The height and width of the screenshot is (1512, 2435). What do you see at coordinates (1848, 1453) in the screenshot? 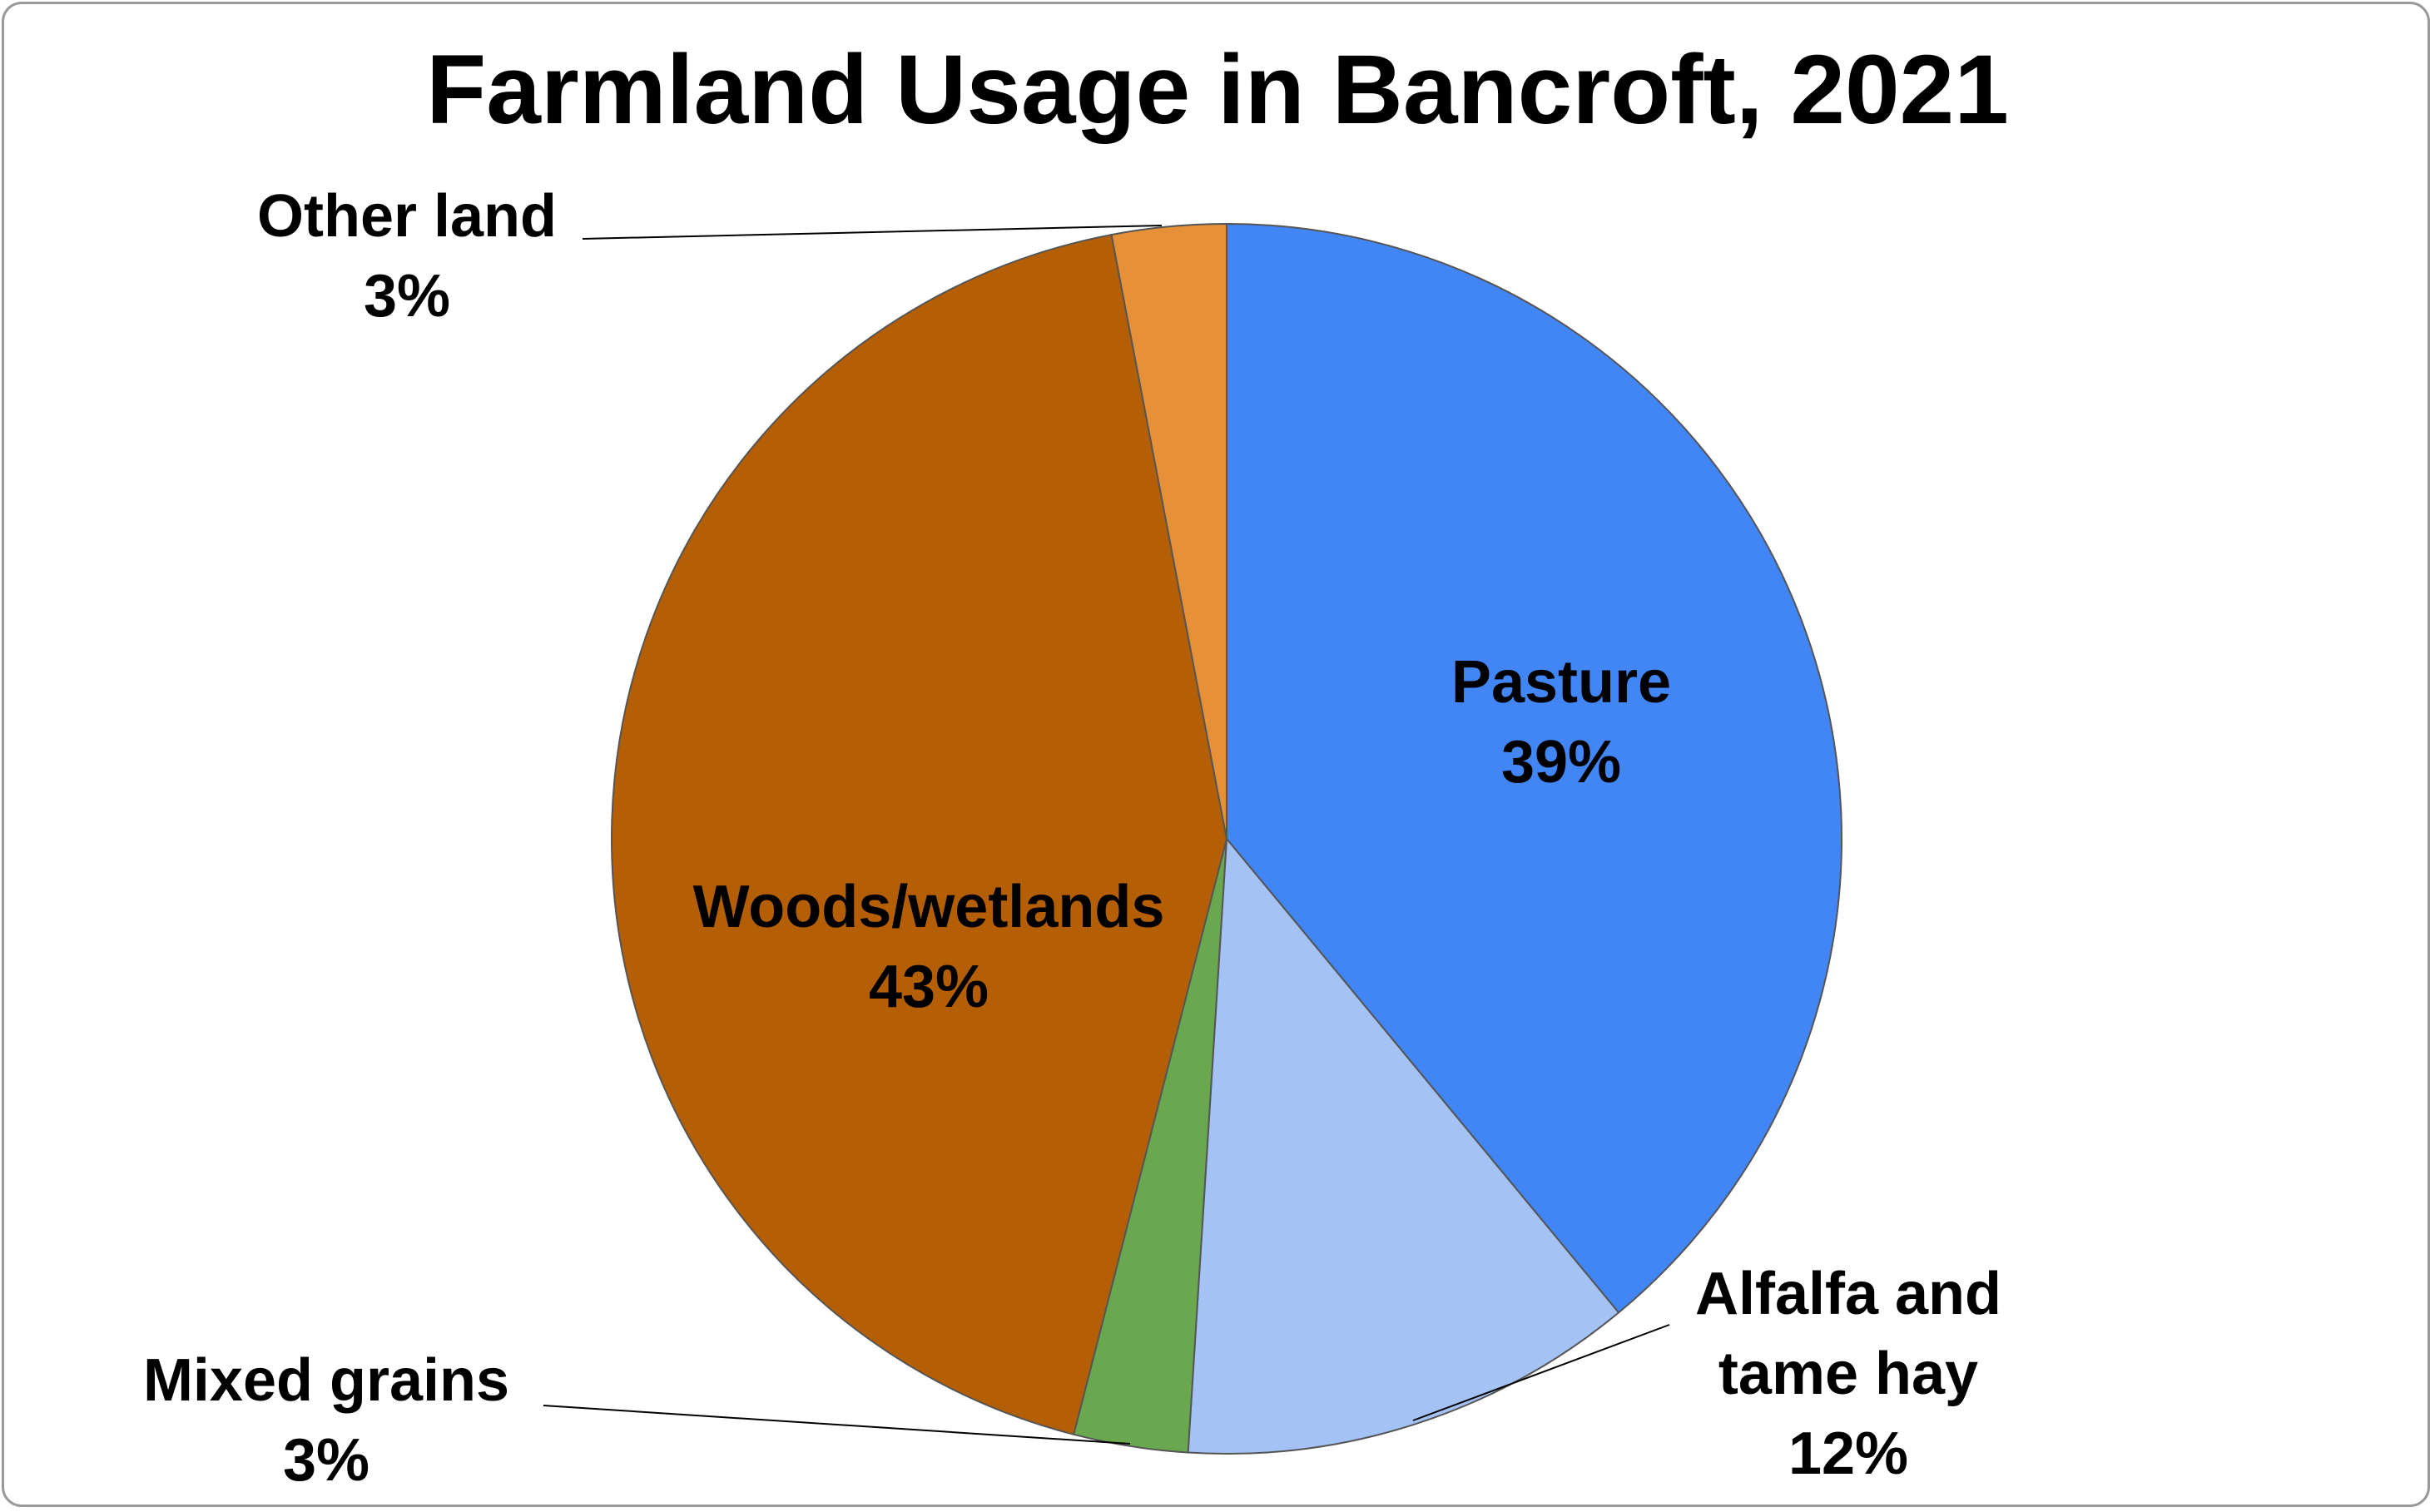
I see `value-label: 12%` at bounding box center [1848, 1453].